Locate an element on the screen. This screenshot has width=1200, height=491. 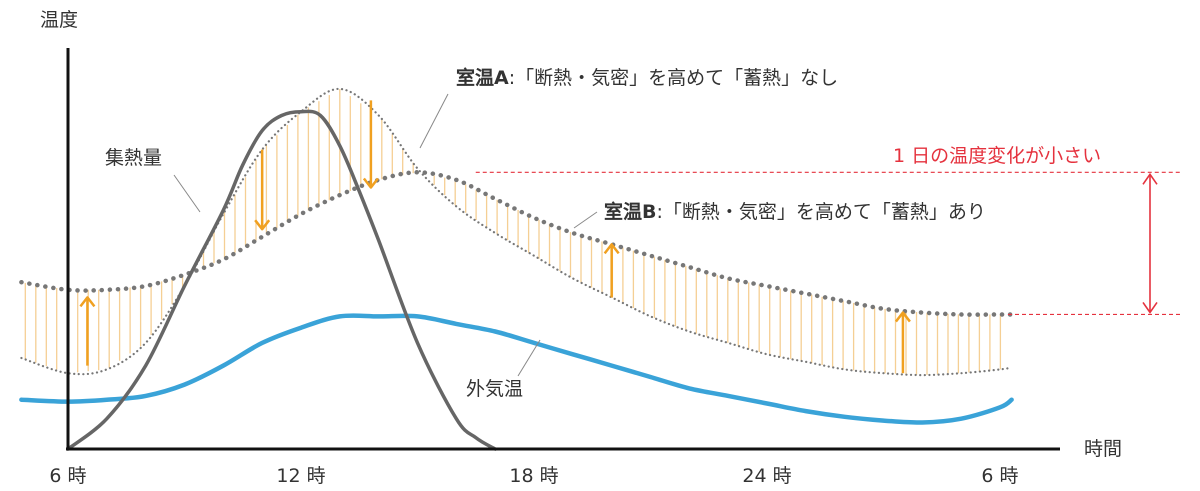
x-tick-label: 24 時 is located at coordinates (766, 476).